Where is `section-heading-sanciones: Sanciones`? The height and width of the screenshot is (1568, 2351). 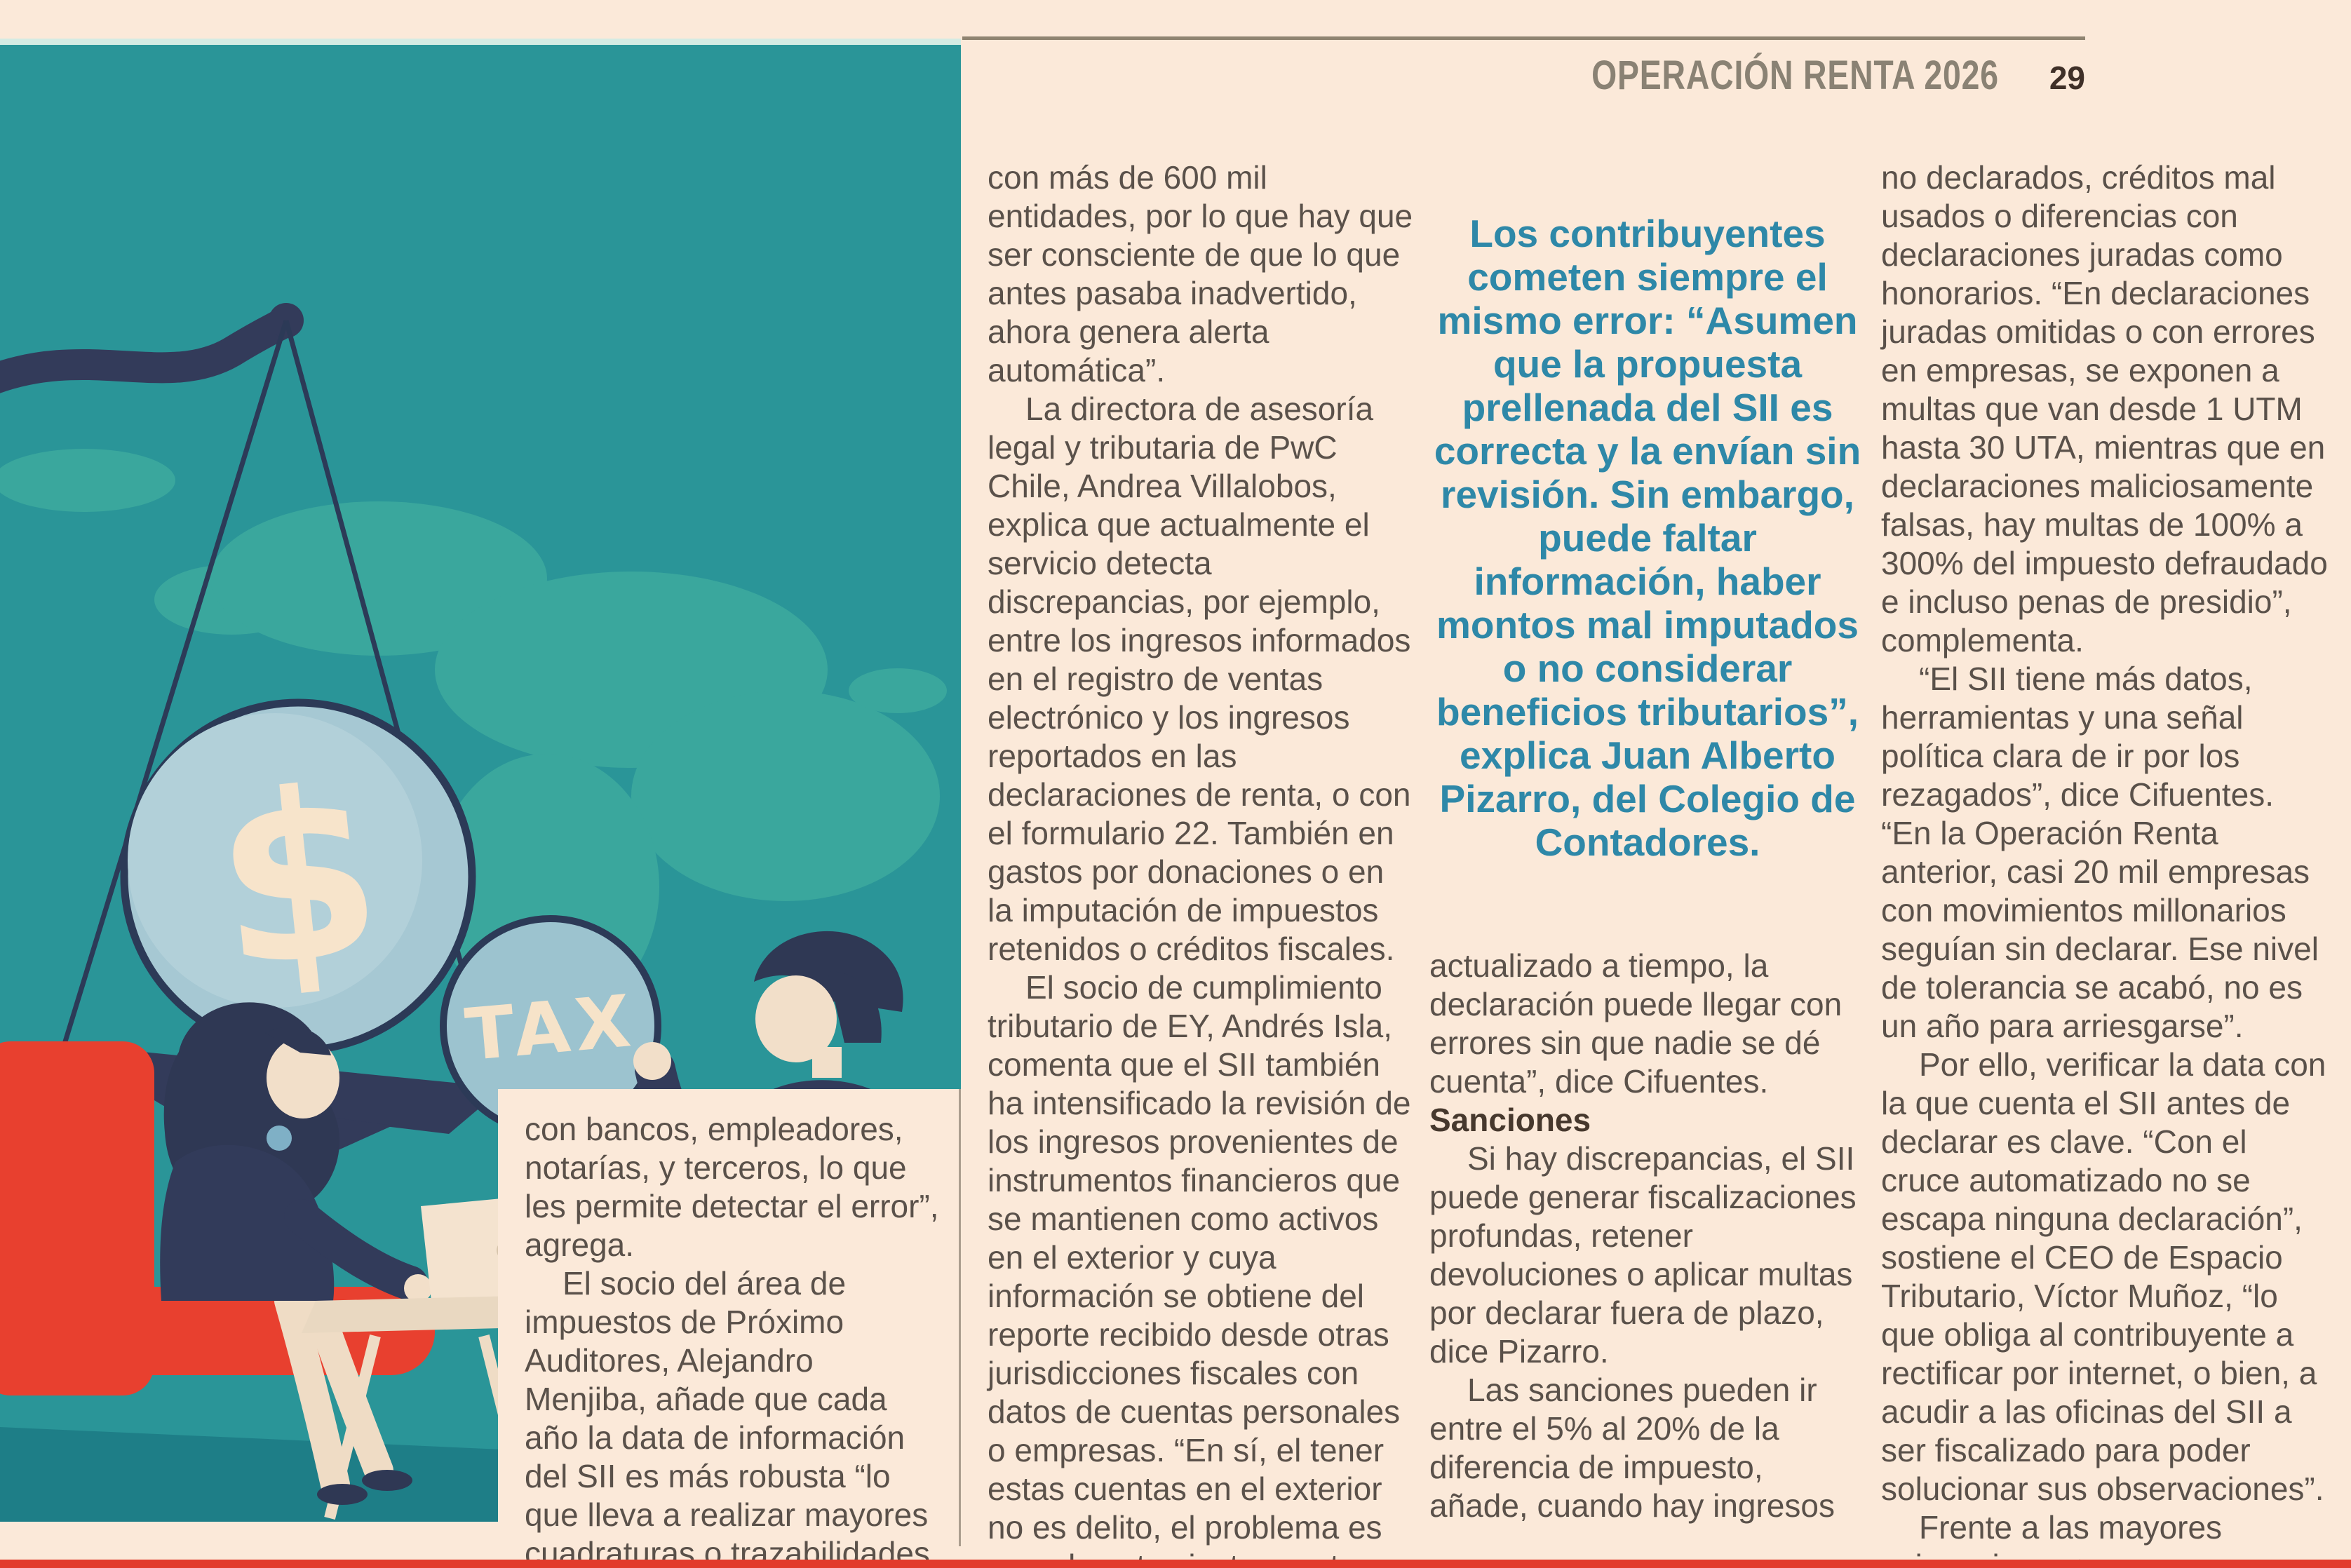 section-heading-sanciones: Sanciones is located at coordinates (1510, 1120).